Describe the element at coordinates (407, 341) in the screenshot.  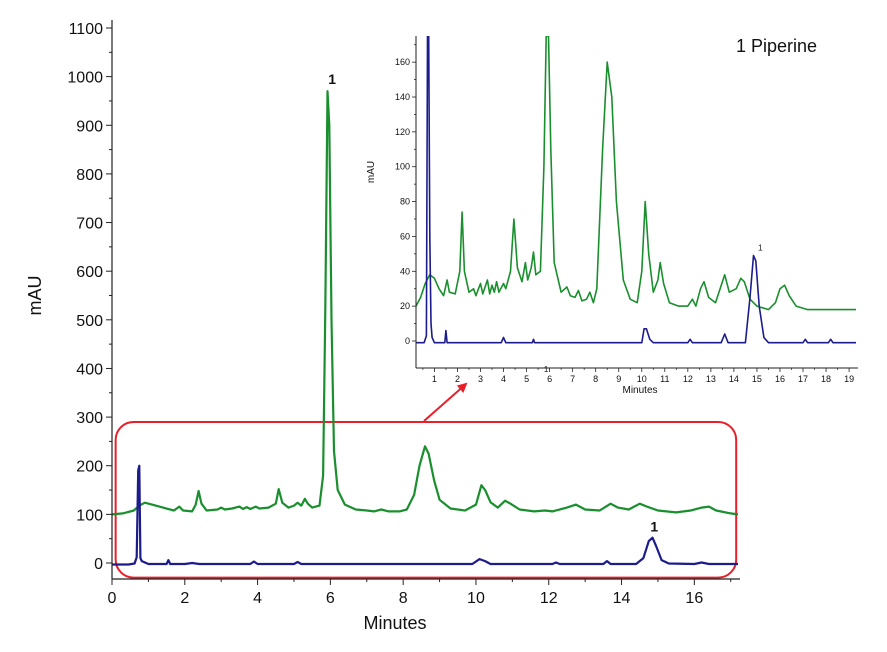
I see `inset-y-tick-label: 0` at that location.